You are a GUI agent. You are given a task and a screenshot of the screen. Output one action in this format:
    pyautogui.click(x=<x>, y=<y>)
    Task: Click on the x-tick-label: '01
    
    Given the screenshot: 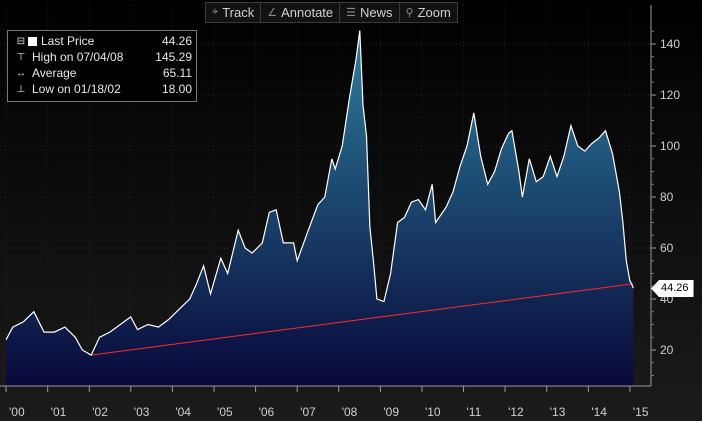 What is the action you would take?
    pyautogui.click(x=59, y=412)
    